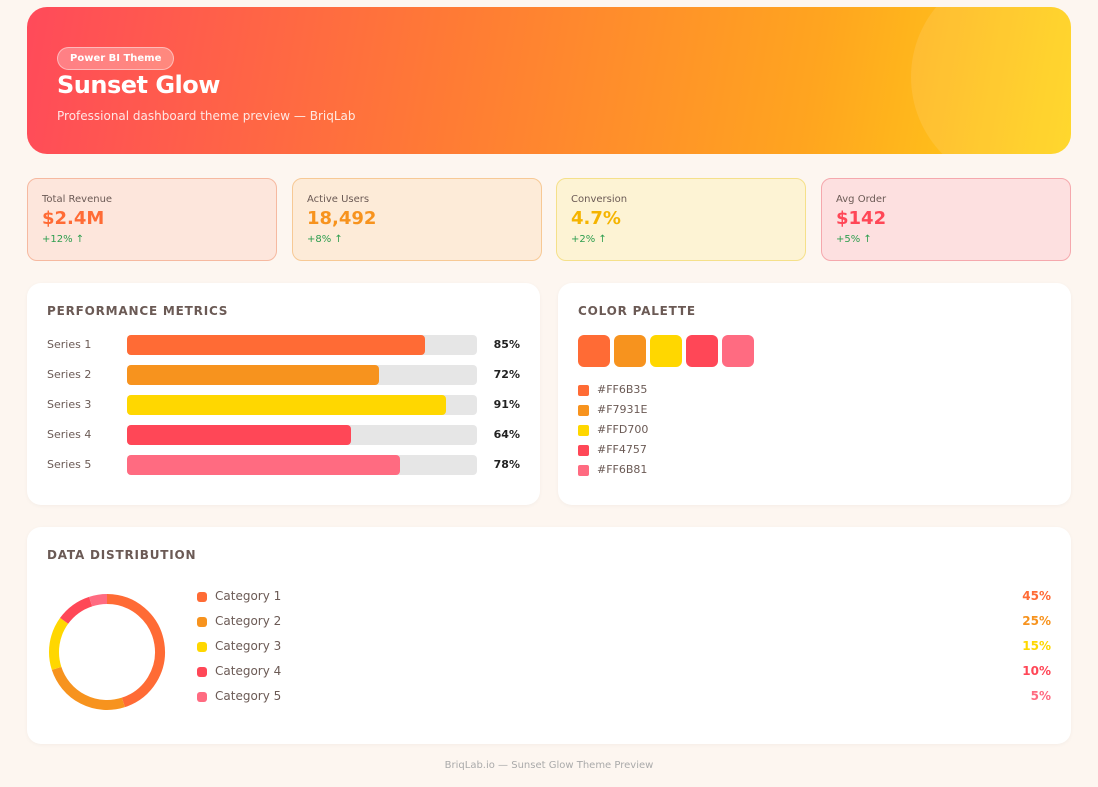 The height and width of the screenshot is (787, 1098). What do you see at coordinates (861, 199) in the screenshot?
I see `kpi-label: Avg Order` at bounding box center [861, 199].